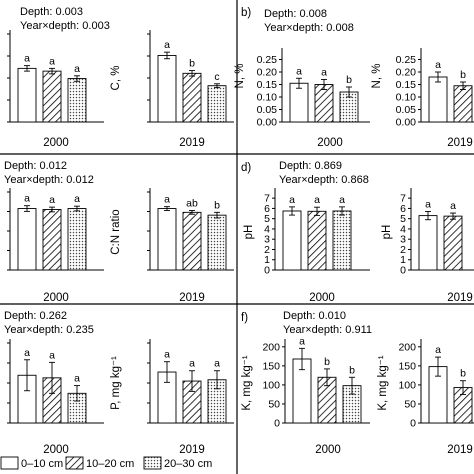  Describe the element at coordinates (324, 180) in the screenshot. I see `stats-line: Year×depth: 0.868` at that location.